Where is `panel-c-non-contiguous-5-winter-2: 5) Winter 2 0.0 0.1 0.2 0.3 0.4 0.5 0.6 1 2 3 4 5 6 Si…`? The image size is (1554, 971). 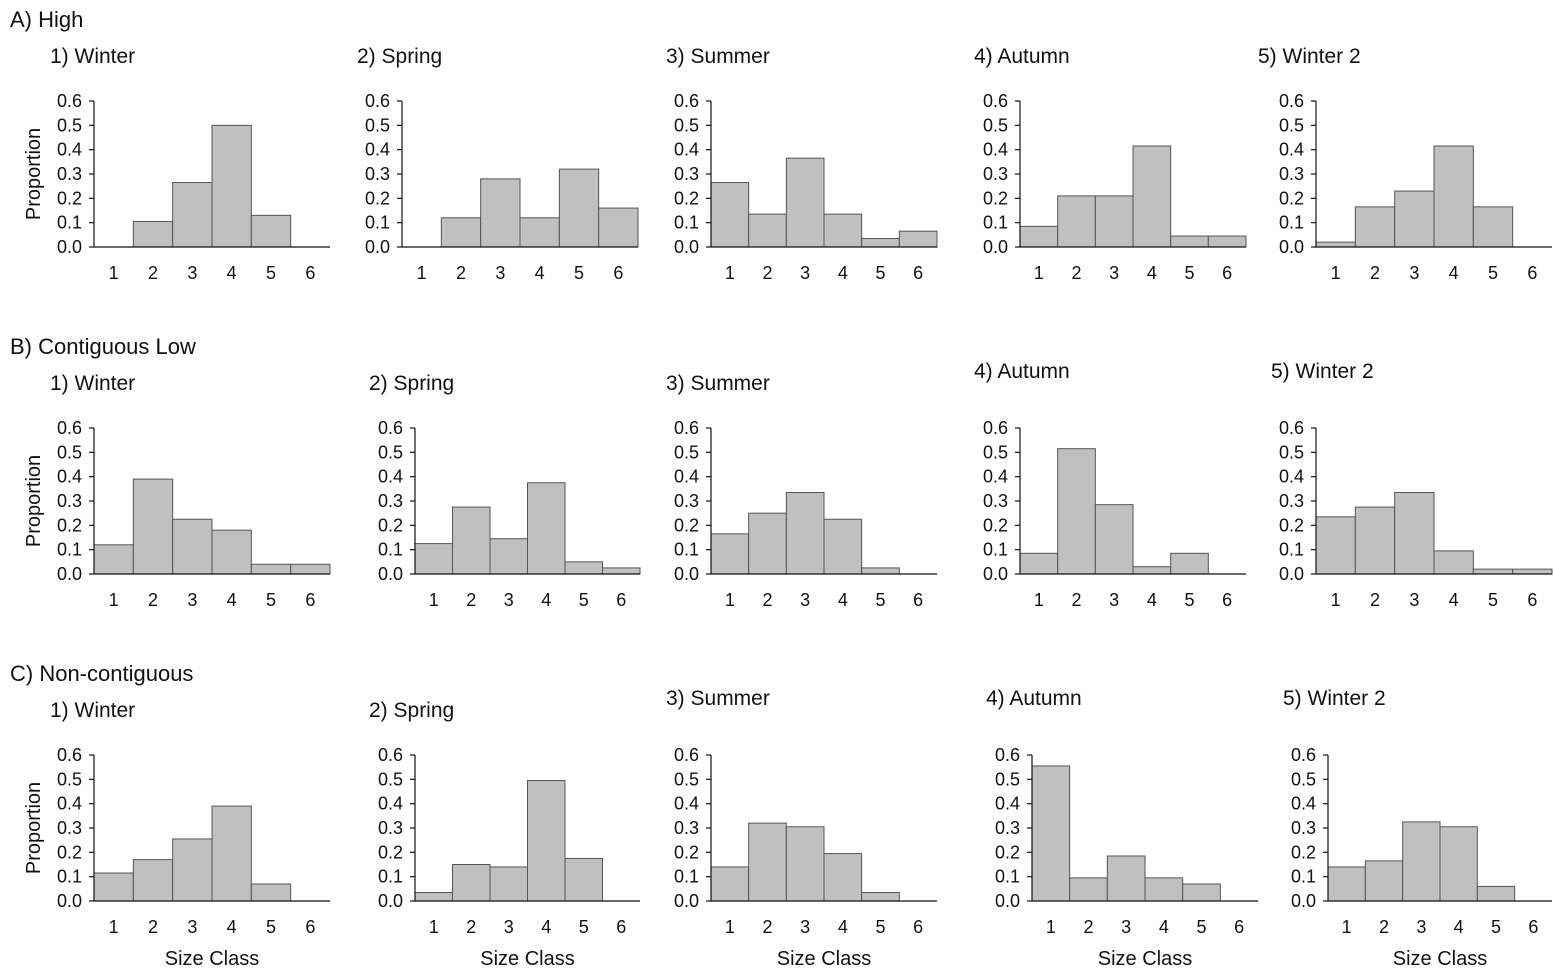
panel-c-non-contiguous-5-winter-2: 5) Winter 2 0.0 0.1 0.2 0.3 0.4 0.5 0.6 1 2 3 4 5 6 Si… is located at coordinates (1417, 828).